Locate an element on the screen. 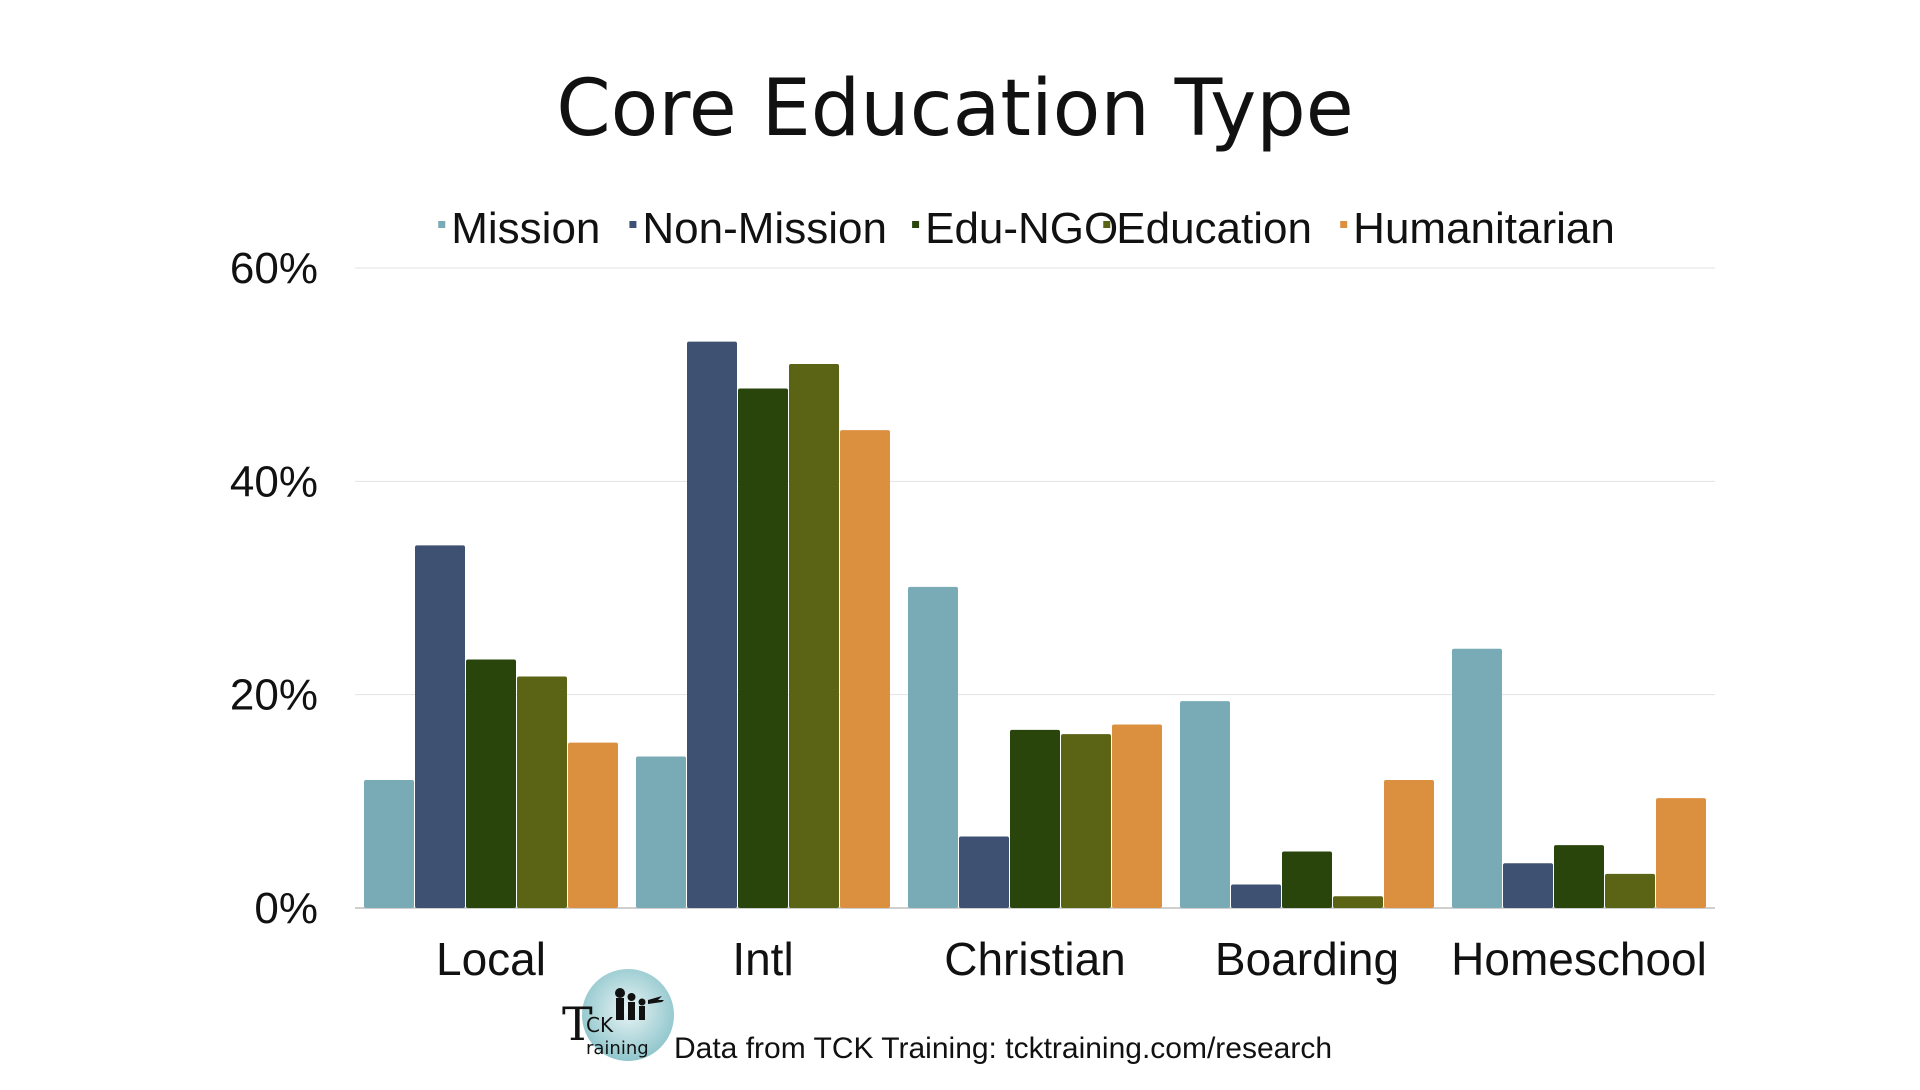 The height and width of the screenshot is (1090, 1920). legend-label: Mission is located at coordinates (525, 228).